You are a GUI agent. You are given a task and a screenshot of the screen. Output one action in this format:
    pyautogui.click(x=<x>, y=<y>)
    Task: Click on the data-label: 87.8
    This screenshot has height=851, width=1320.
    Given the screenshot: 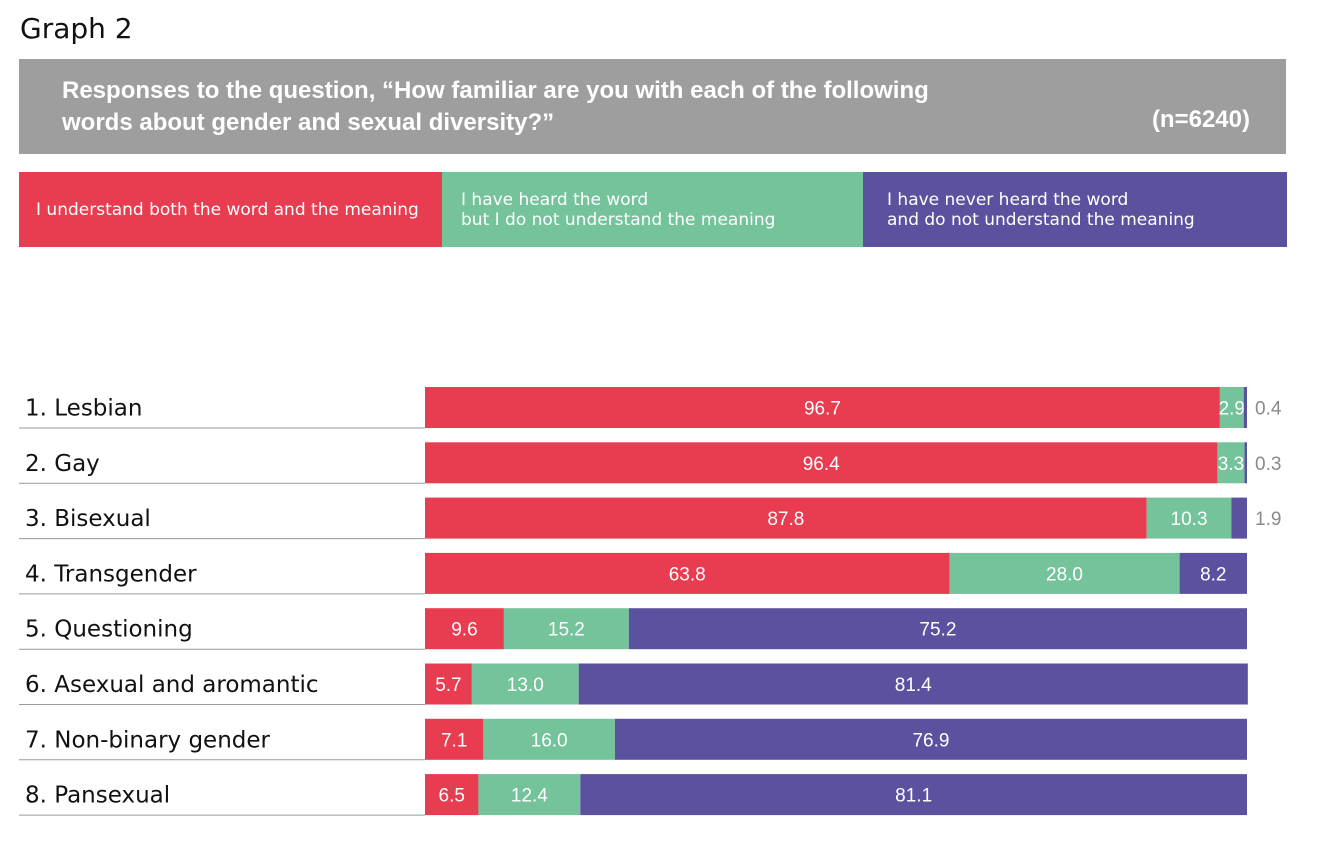 What is the action you would take?
    pyautogui.click(x=785, y=519)
    